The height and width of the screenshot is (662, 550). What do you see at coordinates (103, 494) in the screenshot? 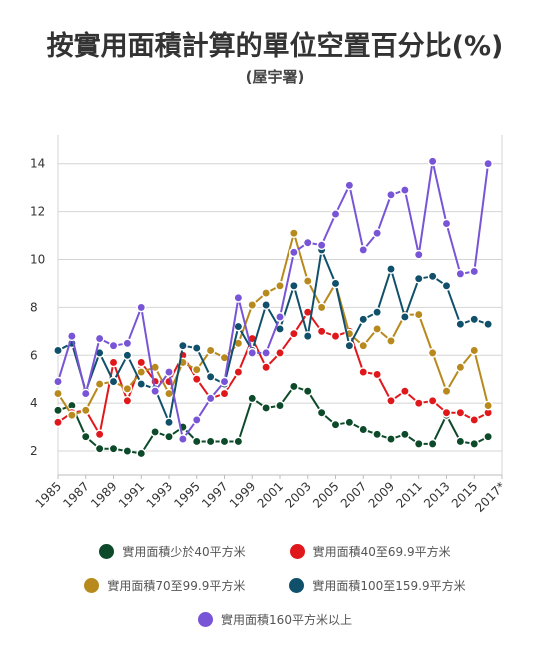
I see `x-tick-label: 1989` at bounding box center [103, 494].